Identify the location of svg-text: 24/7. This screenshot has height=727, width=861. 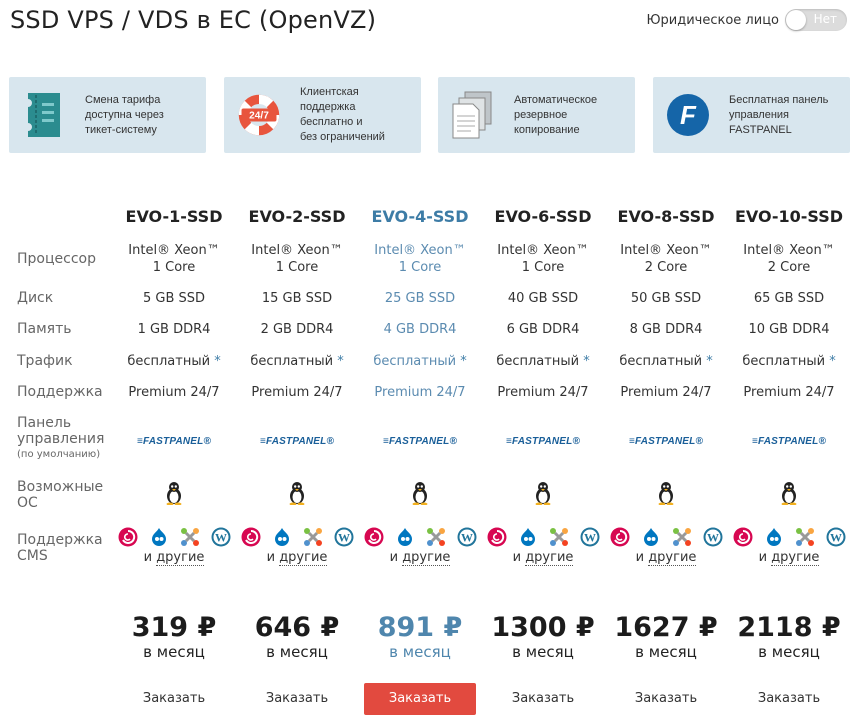
(259, 116).